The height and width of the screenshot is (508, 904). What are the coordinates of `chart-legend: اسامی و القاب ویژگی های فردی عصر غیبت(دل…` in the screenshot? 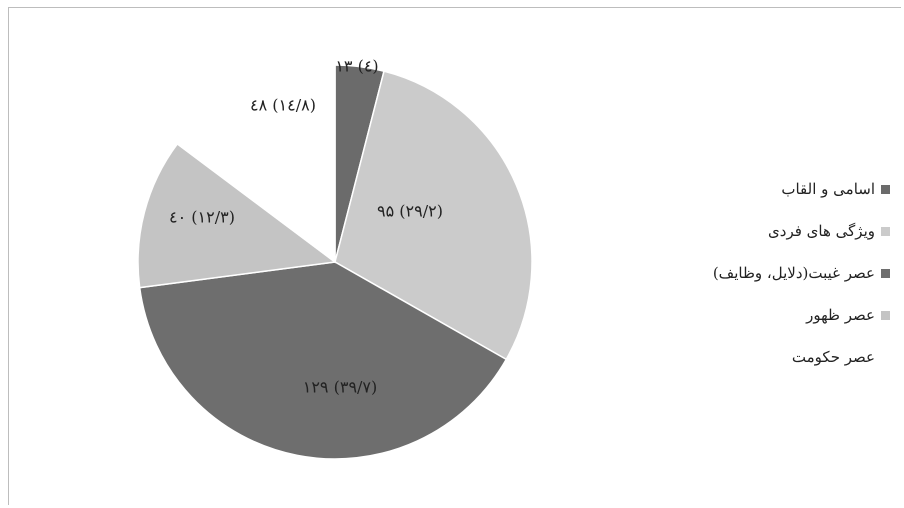 It's located at (790, 273).